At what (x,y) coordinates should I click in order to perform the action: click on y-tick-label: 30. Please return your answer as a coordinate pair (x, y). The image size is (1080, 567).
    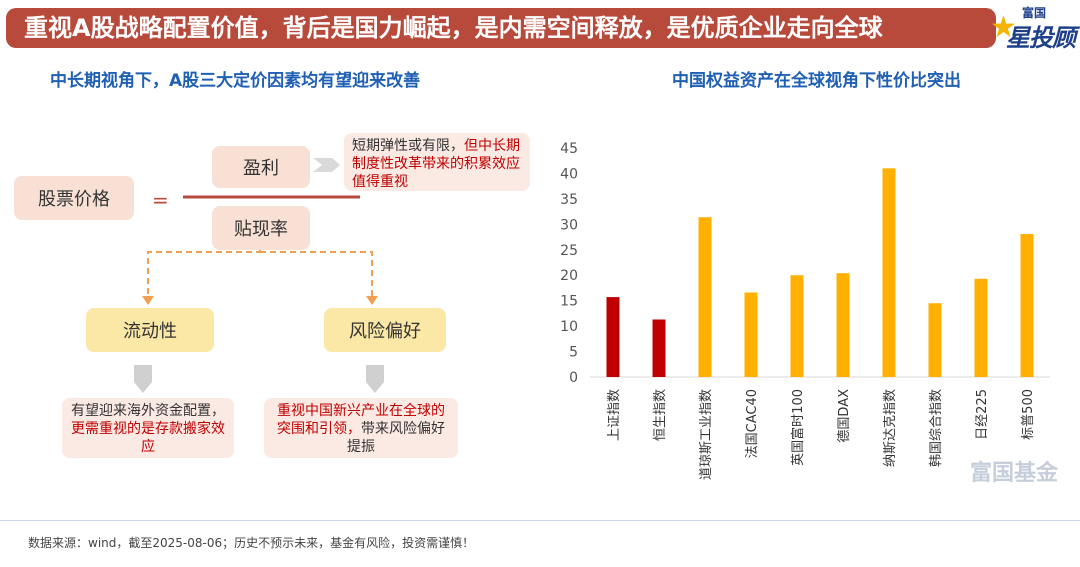
    Looking at the image, I should click on (569, 225).